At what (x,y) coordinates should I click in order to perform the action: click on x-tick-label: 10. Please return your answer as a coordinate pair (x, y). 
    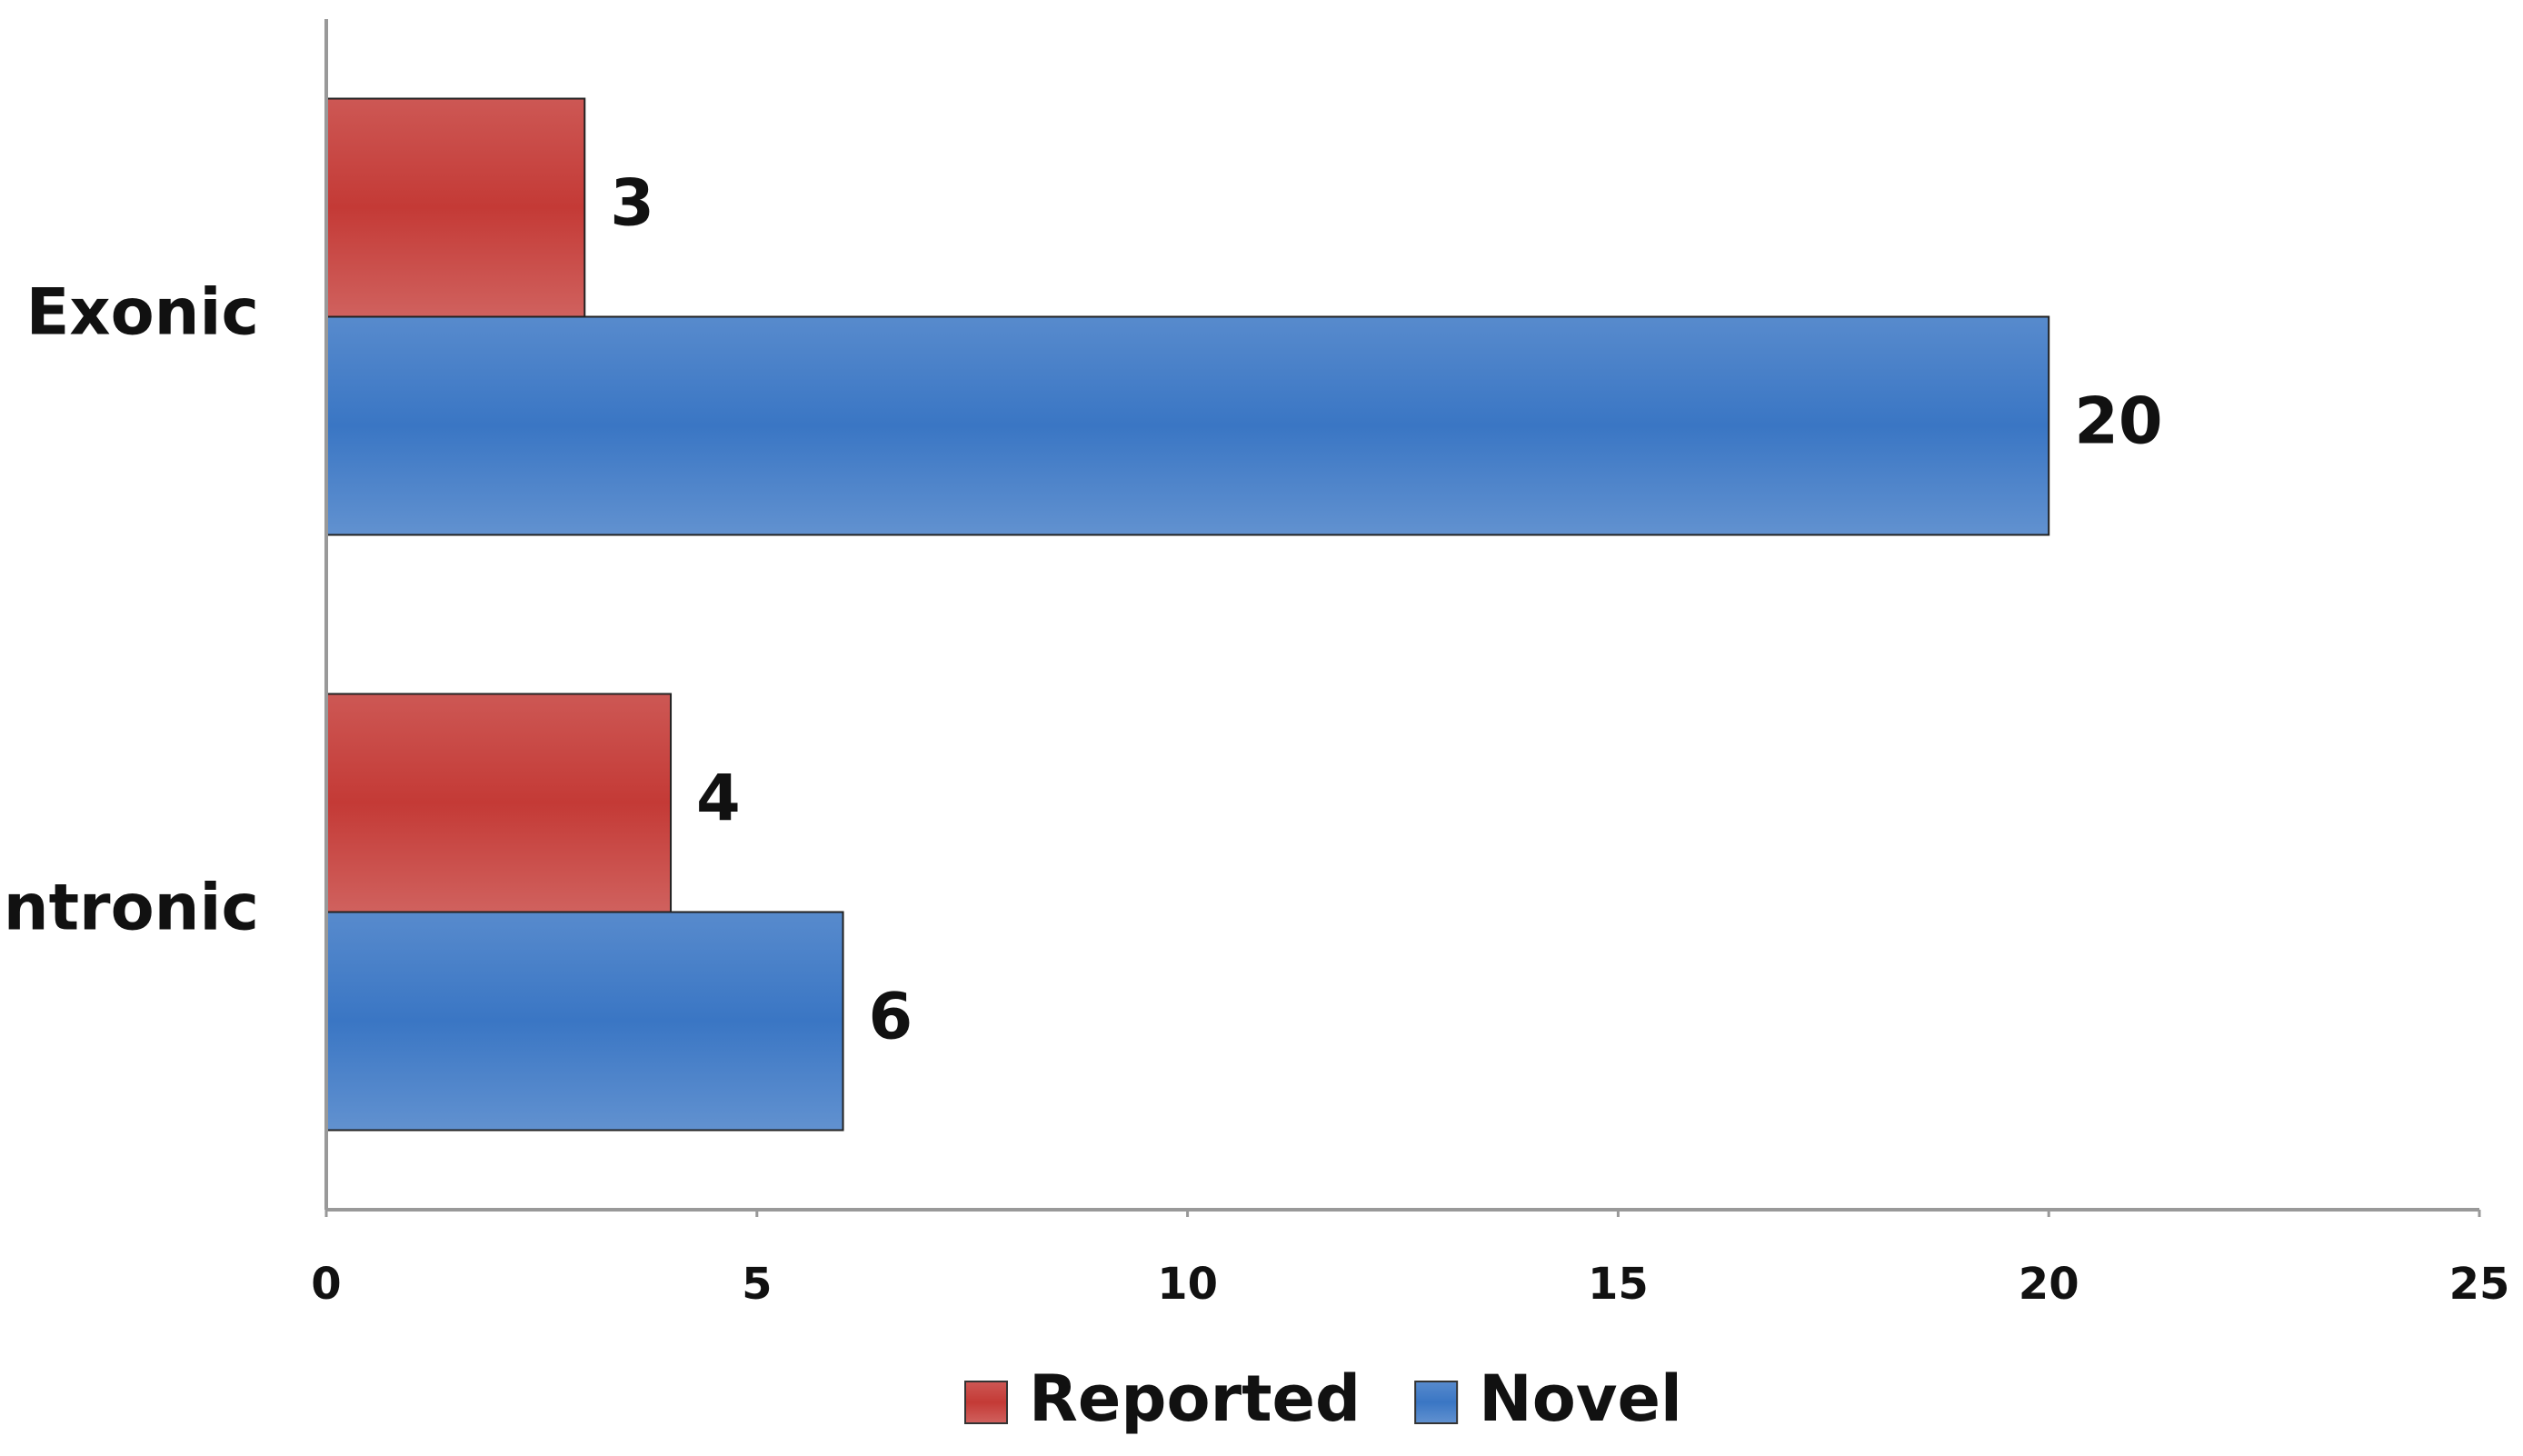
    Looking at the image, I should click on (1187, 1285).